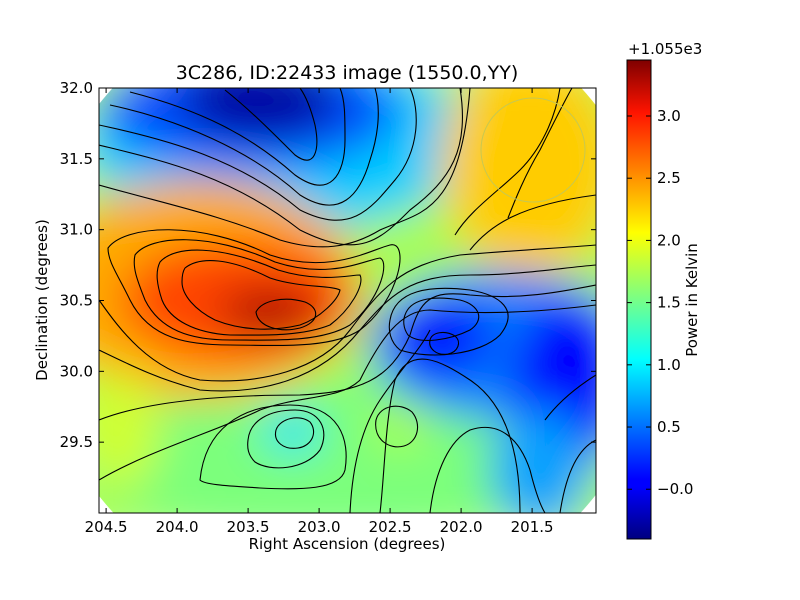  I want to click on y-tick-label: 29.5, so click(76, 442).